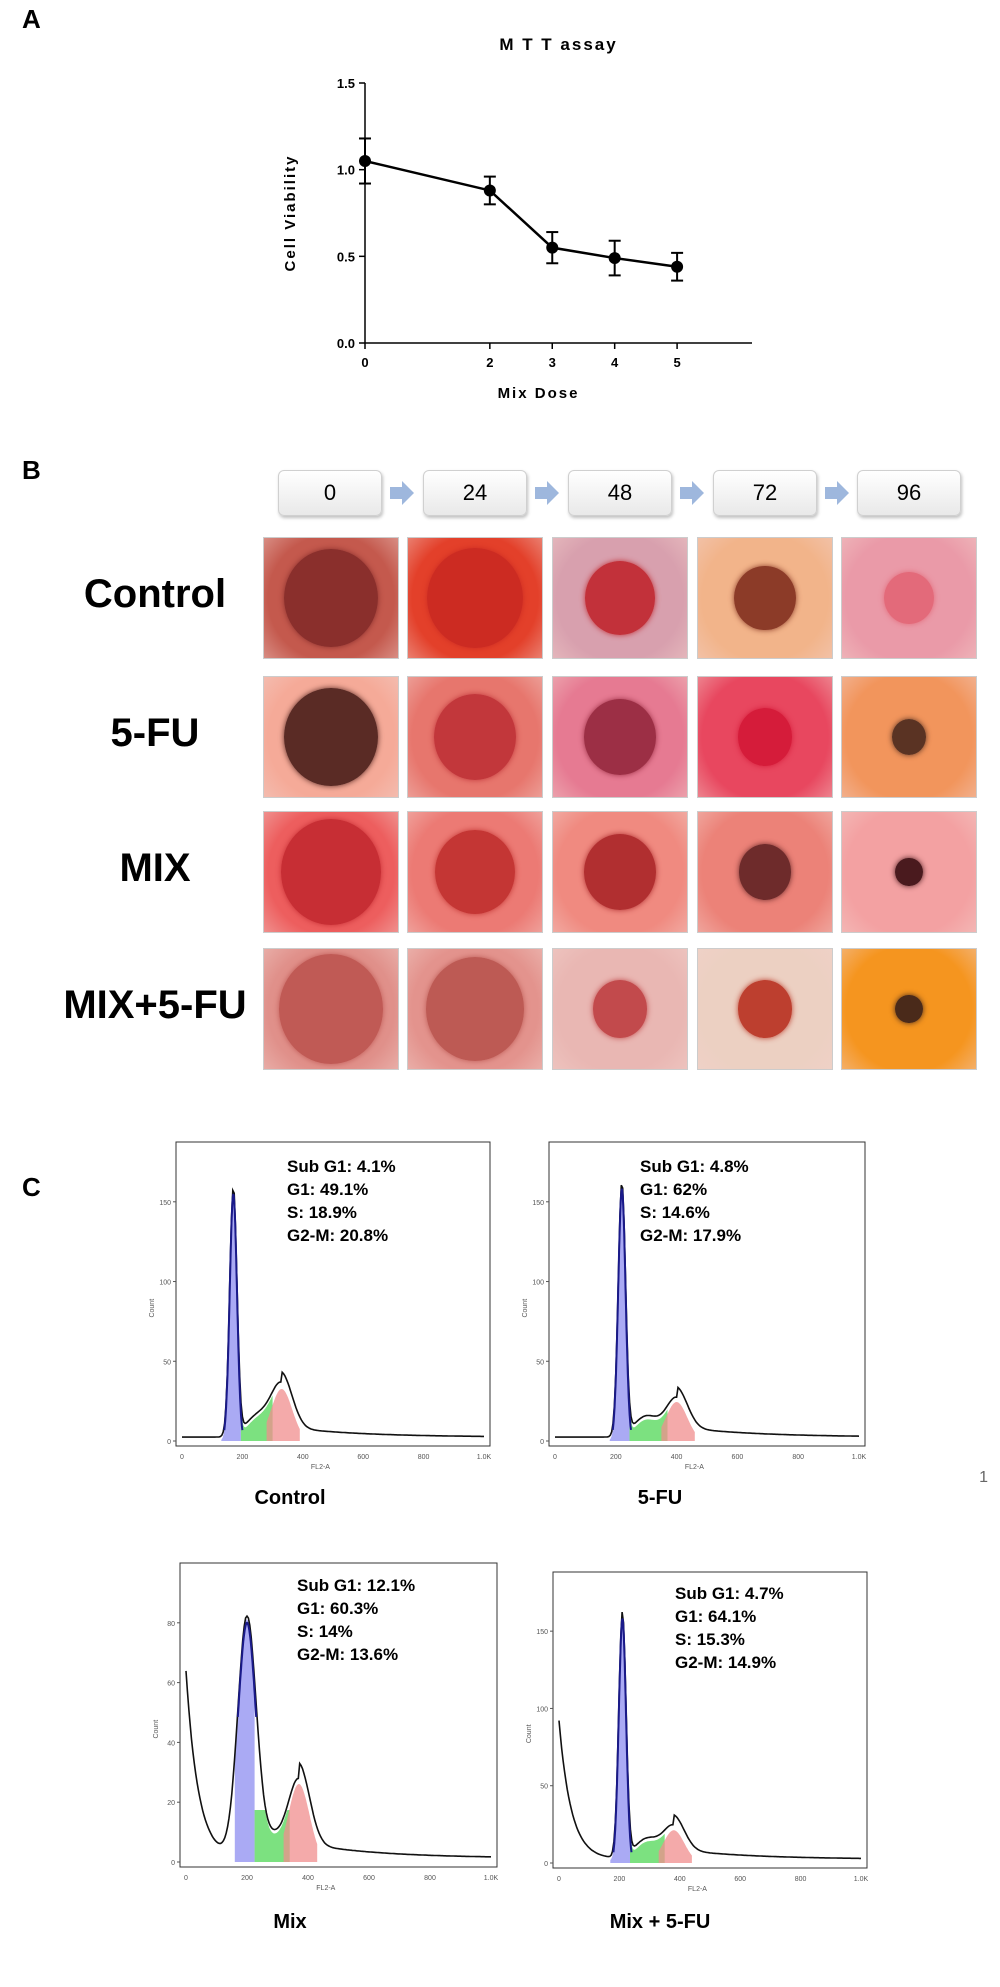 Image resolution: width=1000 pixels, height=1987 pixels. What do you see at coordinates (171, 1803) in the screenshot?
I see `y-tick-label: 20` at bounding box center [171, 1803].